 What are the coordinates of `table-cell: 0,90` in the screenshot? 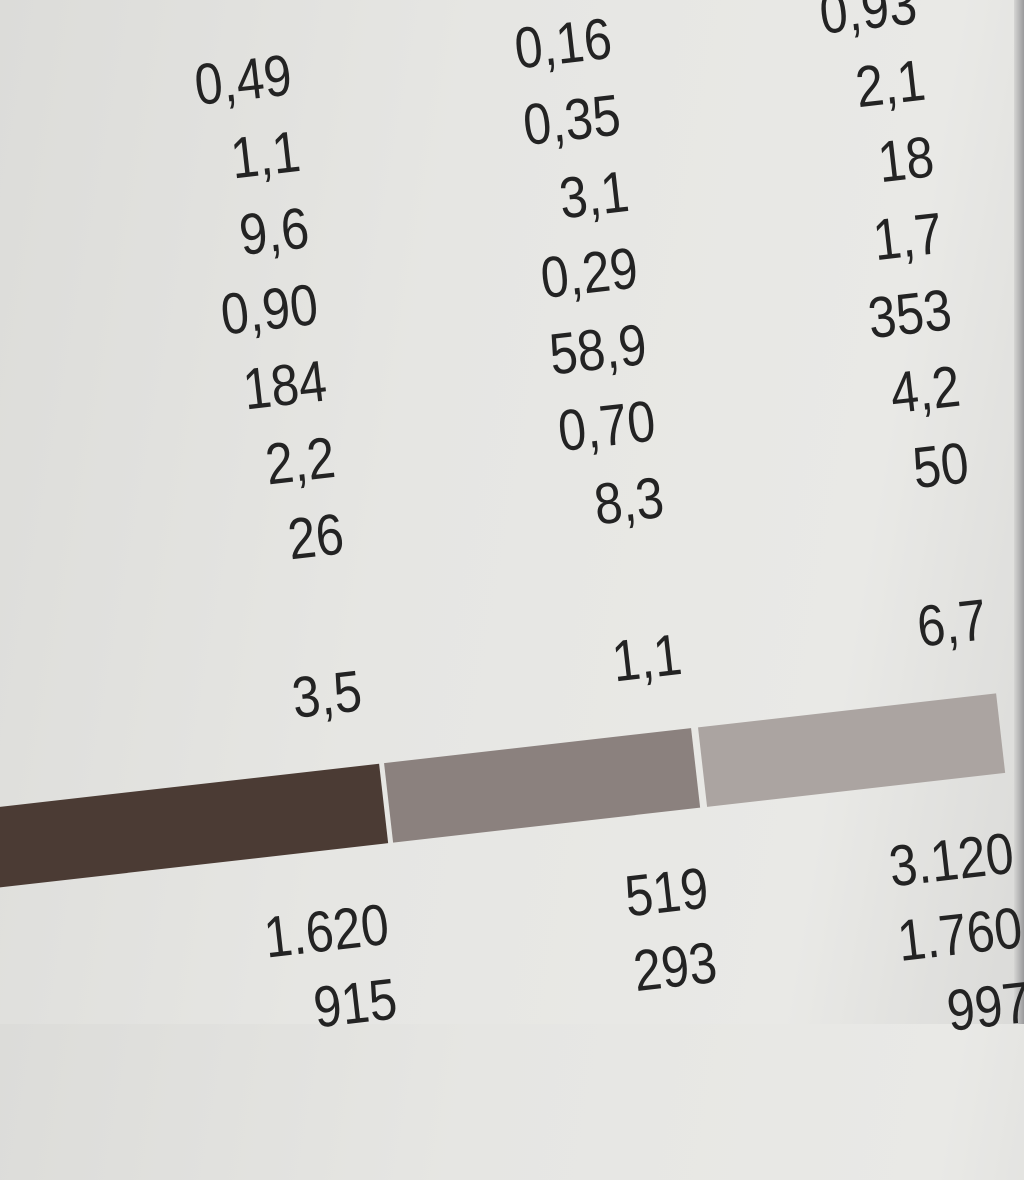 It's located at (269, 309).